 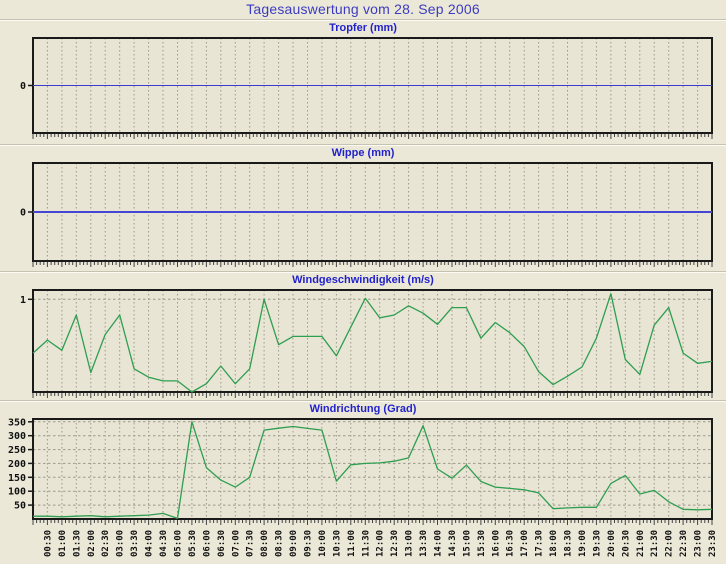 I want to click on svg-text: 07:00, so click(x=236, y=543).